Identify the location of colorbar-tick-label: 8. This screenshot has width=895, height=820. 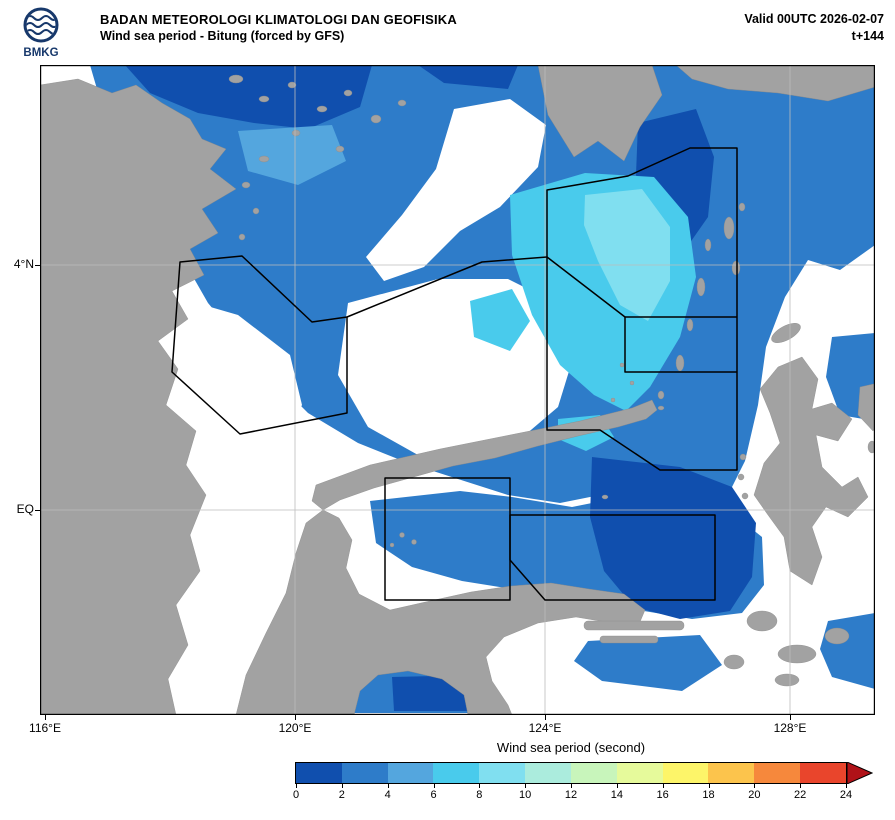
(479, 795).